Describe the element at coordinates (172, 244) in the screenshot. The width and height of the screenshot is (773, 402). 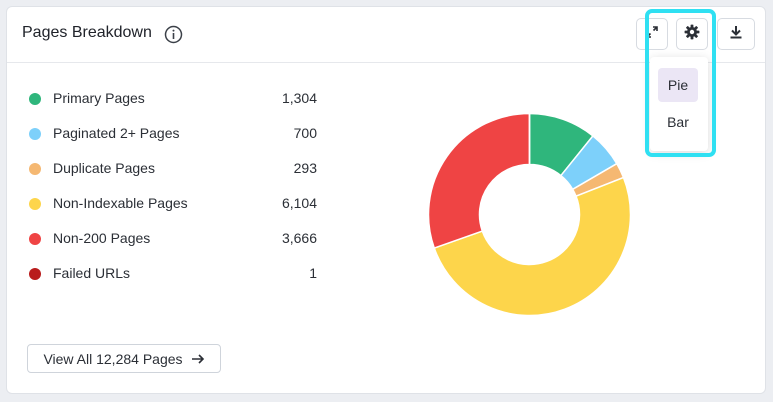
I see `legend-item: Non-200 Pages 3,666` at that location.